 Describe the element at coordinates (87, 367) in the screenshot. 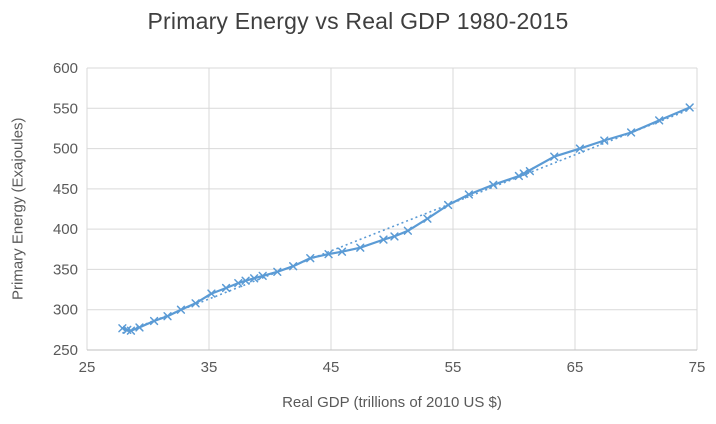

I see `x-tick-label: 25` at that location.